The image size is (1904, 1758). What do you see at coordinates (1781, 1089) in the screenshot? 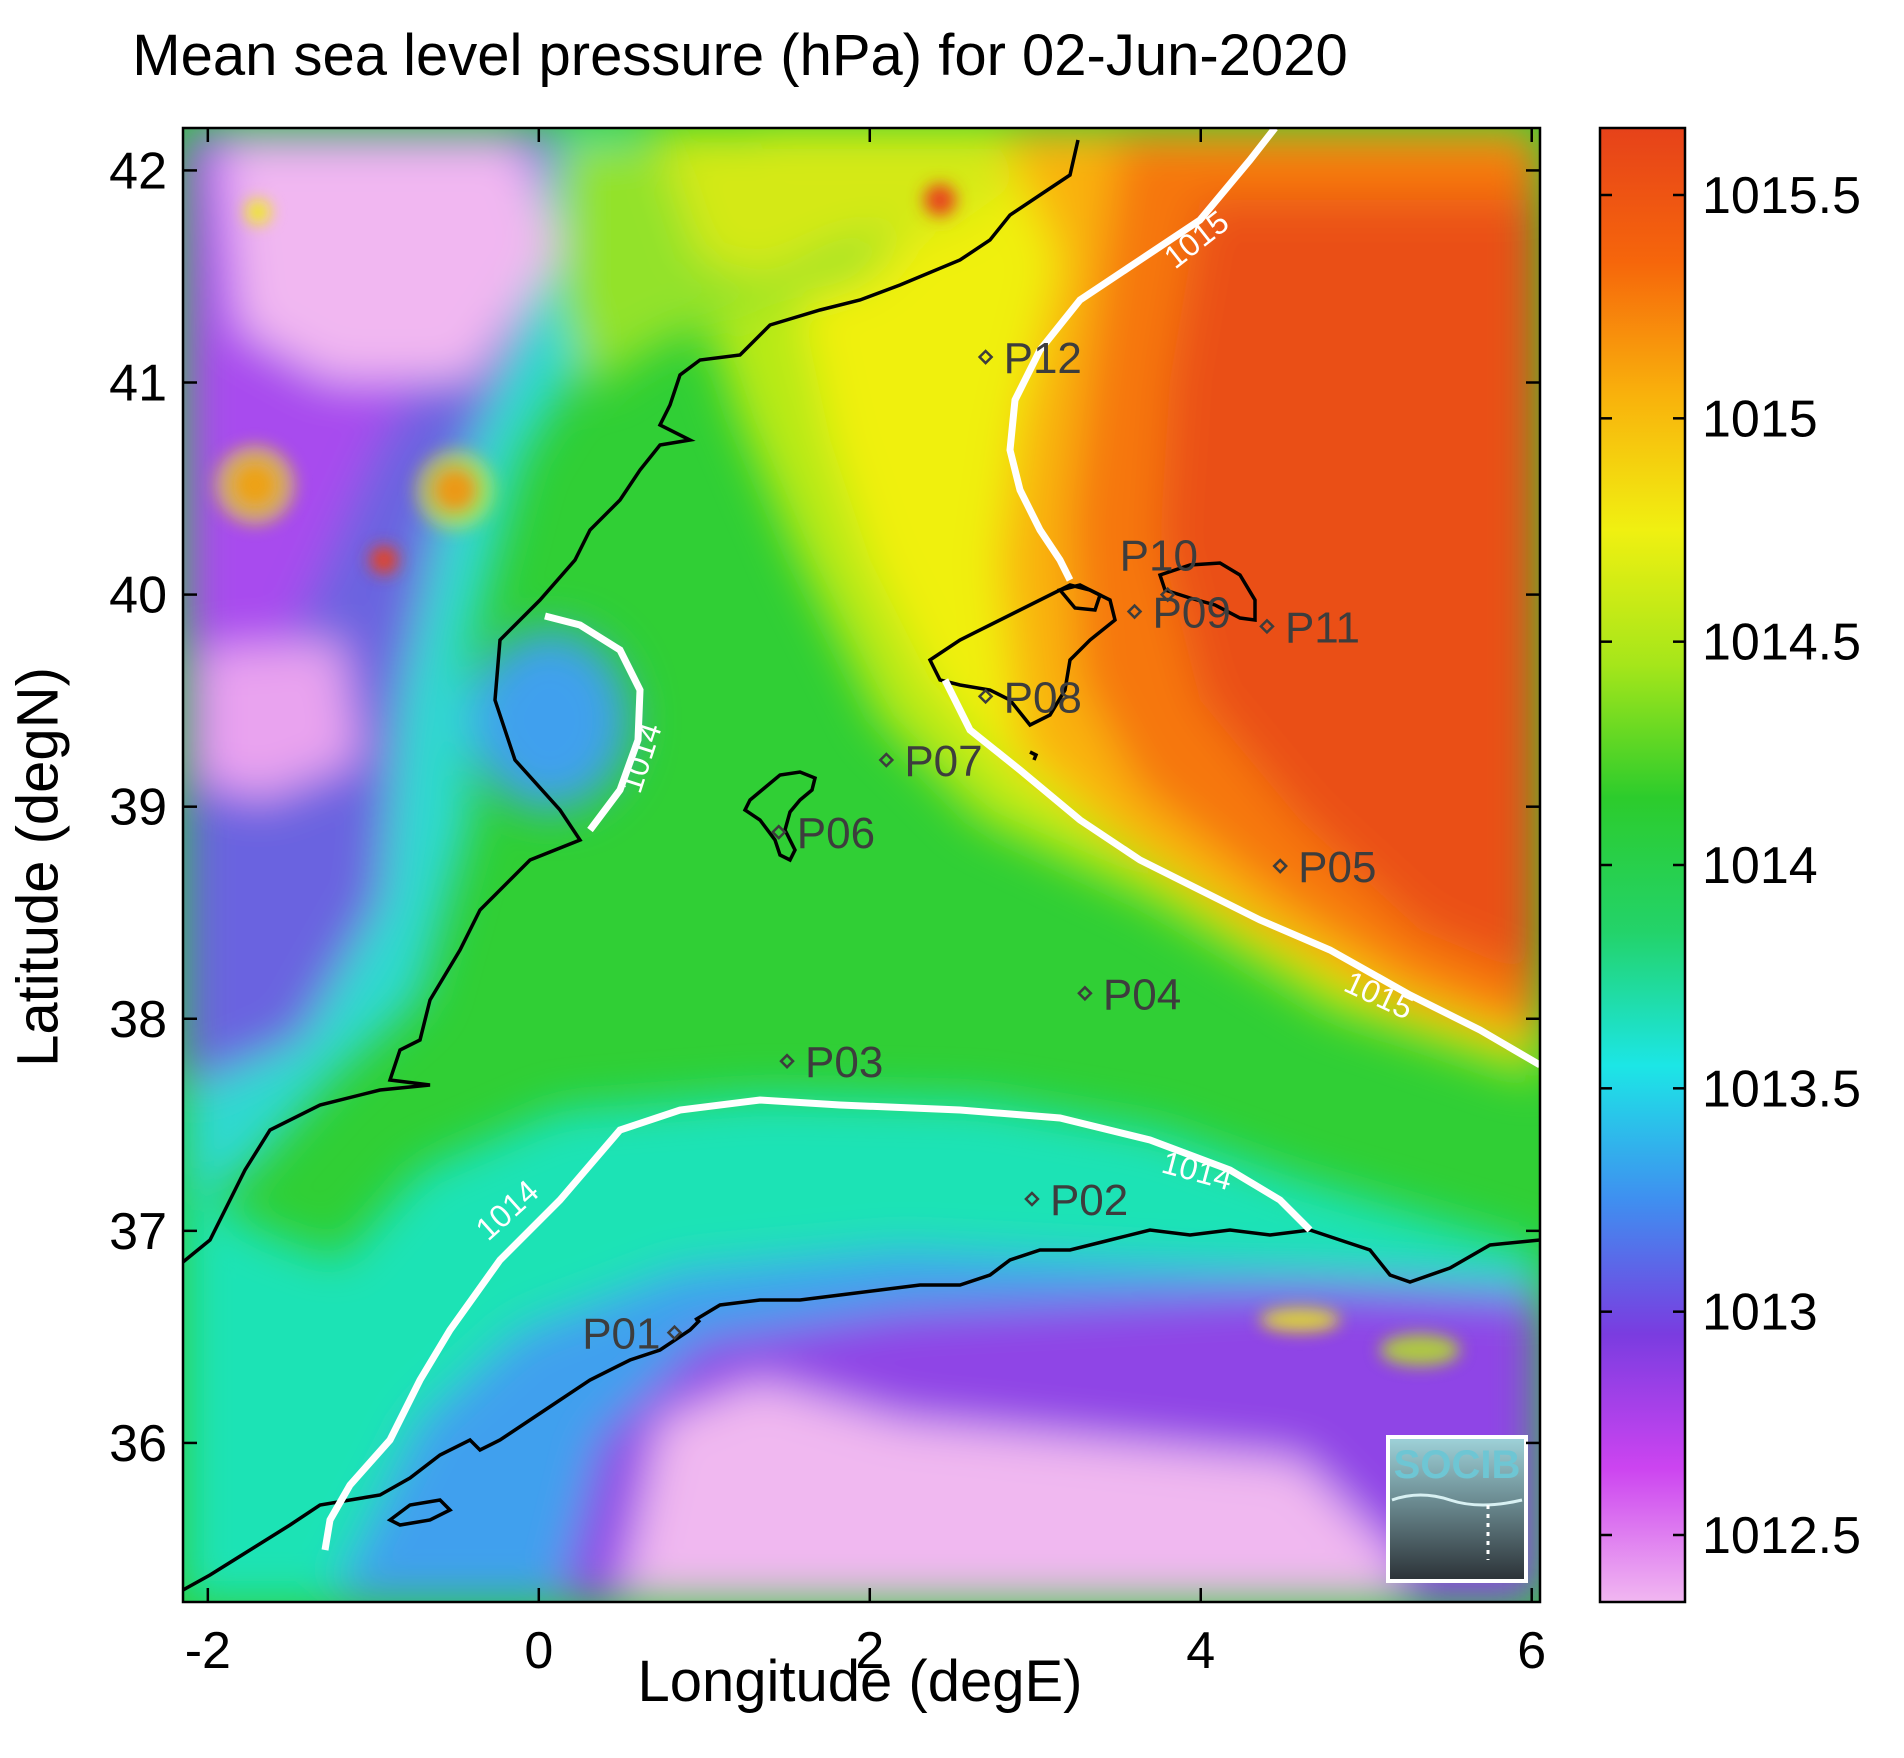
I see `colorbar-tick-label: 1013.5` at bounding box center [1781, 1089].